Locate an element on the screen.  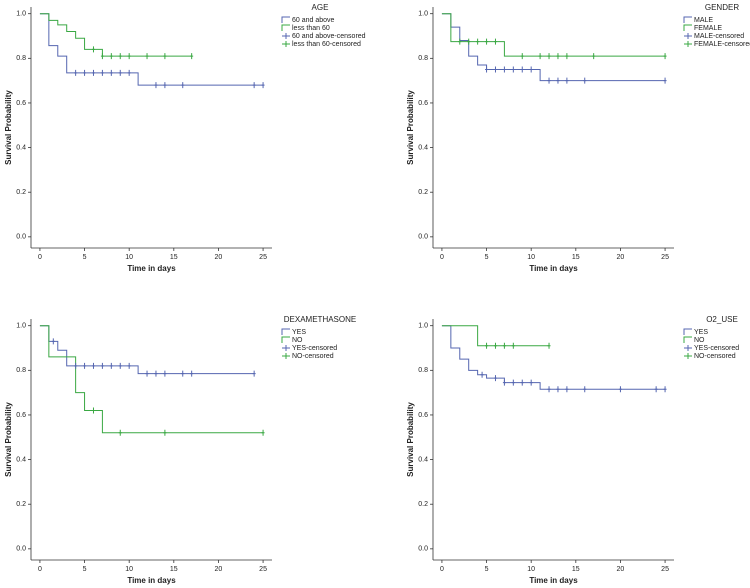
y-axis-title: Survival Probability is located at coordinates (8, 439).